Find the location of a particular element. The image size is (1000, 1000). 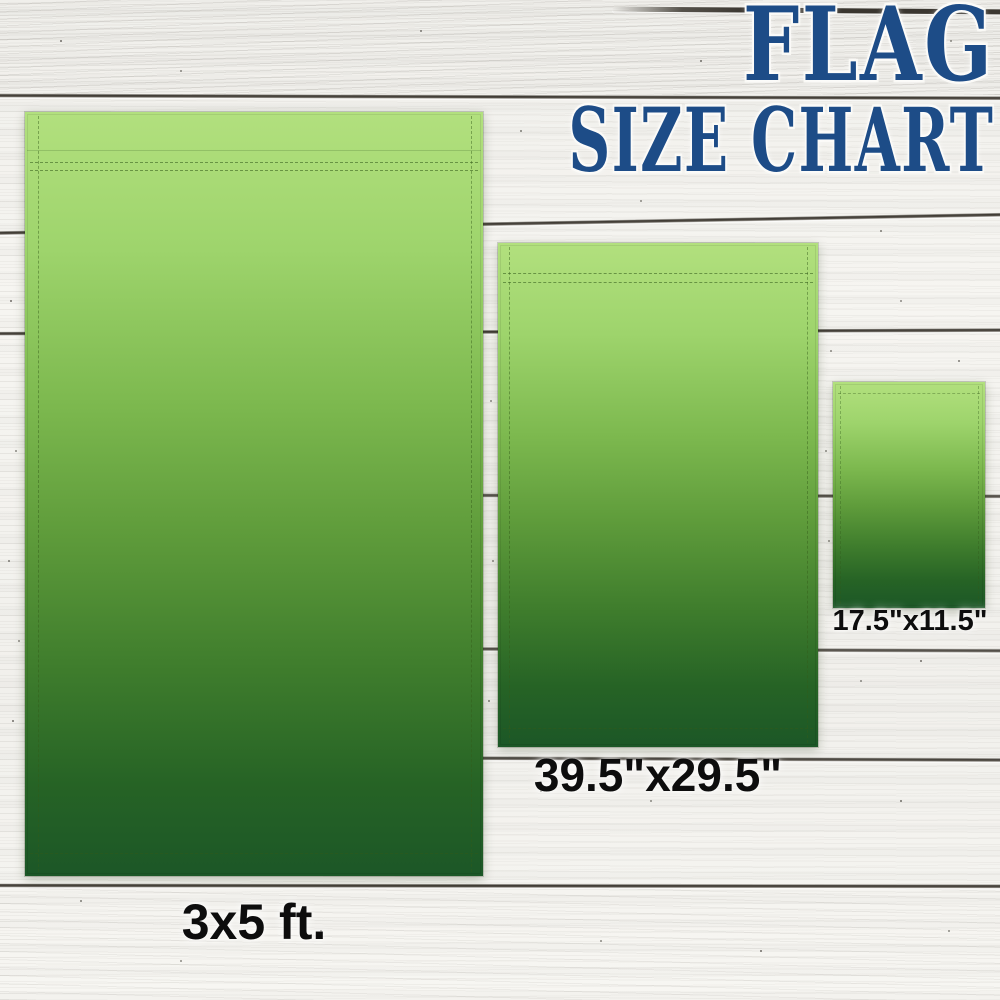

flag-small-17.5x11.5in is located at coordinates (909, 495).